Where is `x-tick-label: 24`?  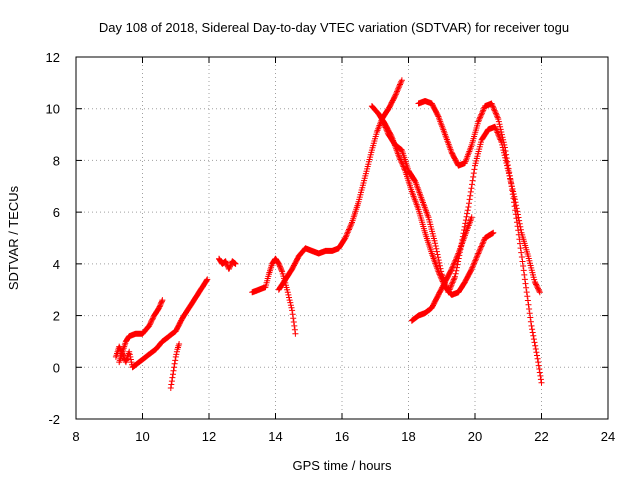 x-tick-label: 24 is located at coordinates (608, 436).